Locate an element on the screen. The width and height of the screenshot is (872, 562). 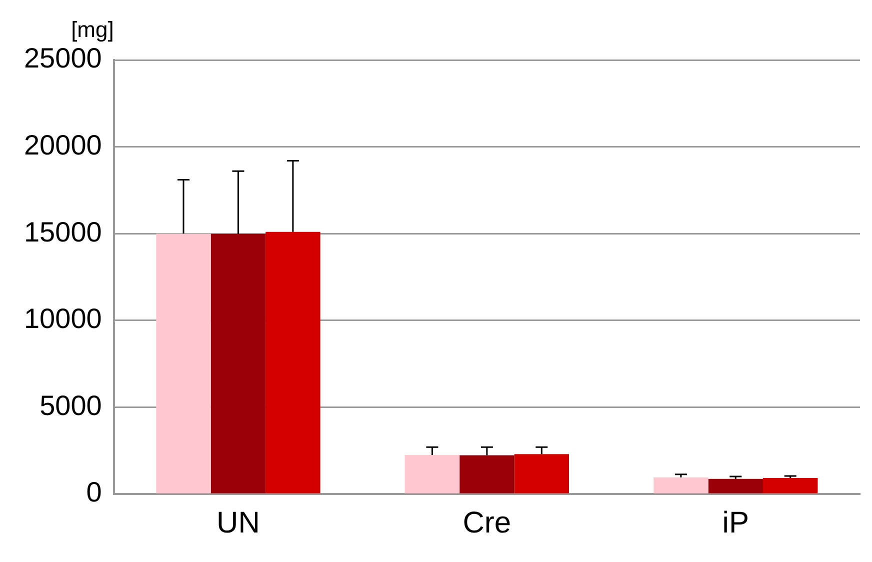
y-axis-title: [mg] is located at coordinates (92, 29).